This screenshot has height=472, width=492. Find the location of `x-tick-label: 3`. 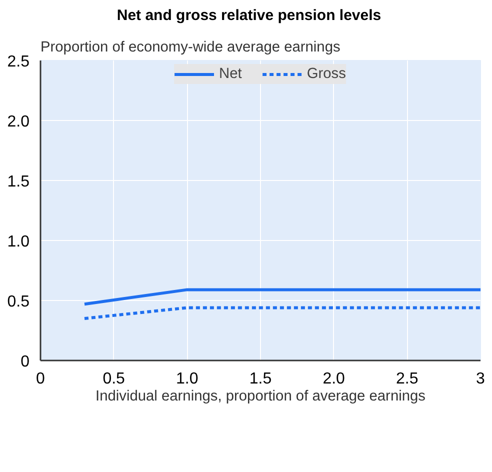

x-tick-label: 3 is located at coordinates (481, 379).